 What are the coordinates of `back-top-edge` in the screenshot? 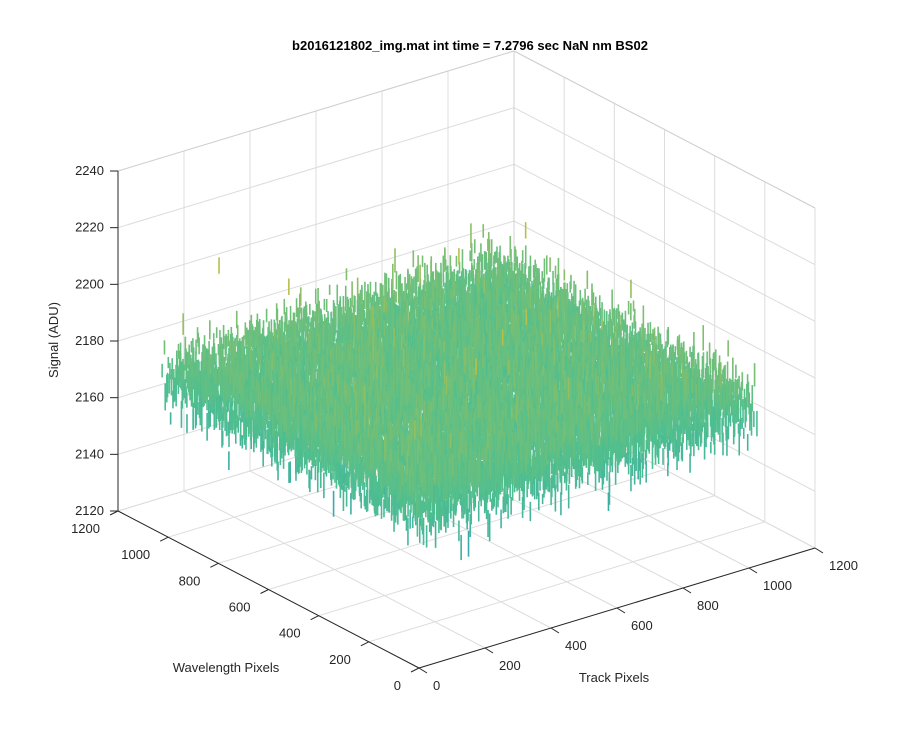 It's located at (316, 111).